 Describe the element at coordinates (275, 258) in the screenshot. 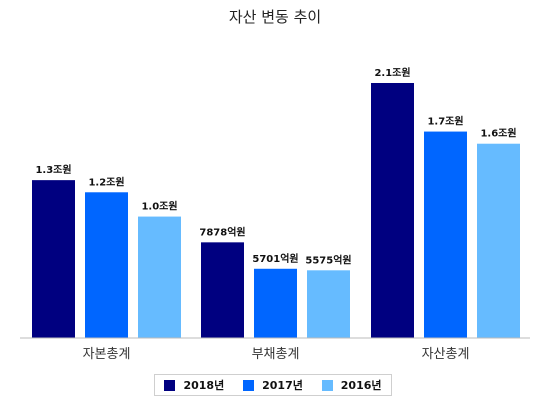

I see `value-label-부채총계-2017년: 5701억원` at that location.